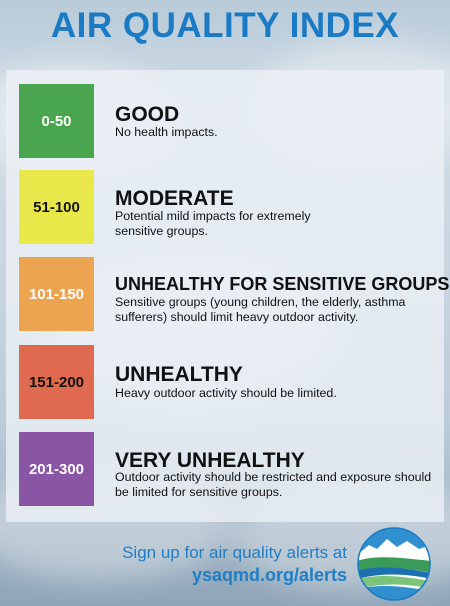 This screenshot has width=450, height=606. I want to click on aqi-range: 151-200, so click(56, 382).